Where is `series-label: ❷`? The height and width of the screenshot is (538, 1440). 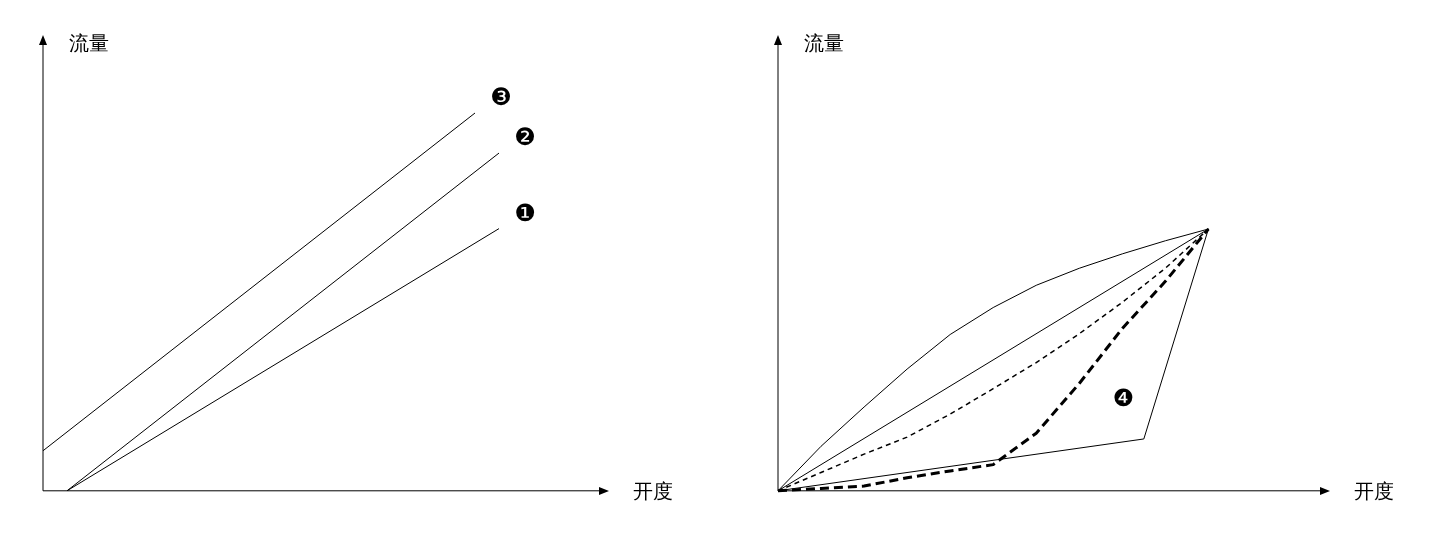 series-label: ❷ is located at coordinates (525, 137).